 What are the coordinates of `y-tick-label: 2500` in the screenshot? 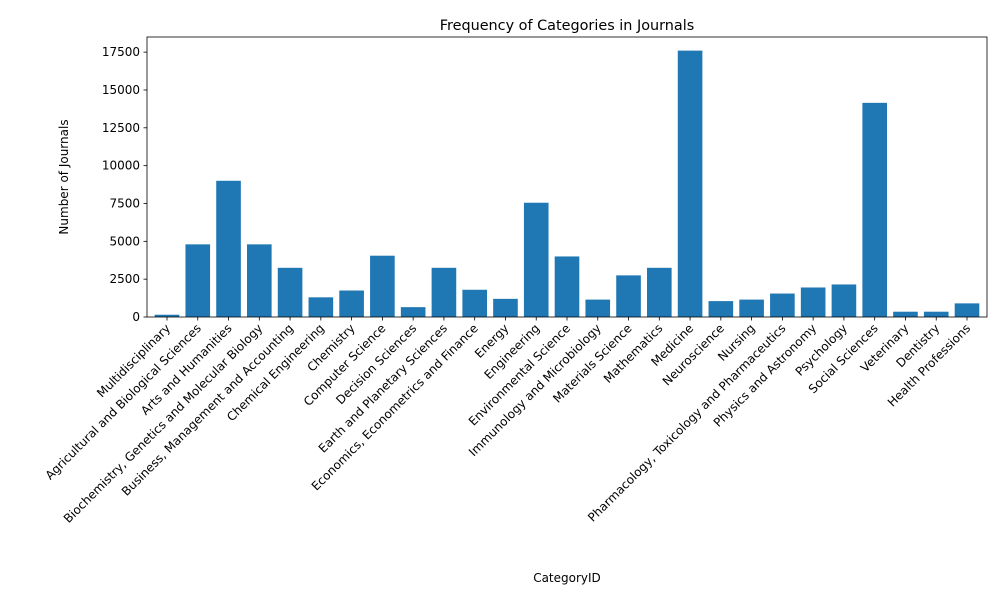 It's located at (124, 279).